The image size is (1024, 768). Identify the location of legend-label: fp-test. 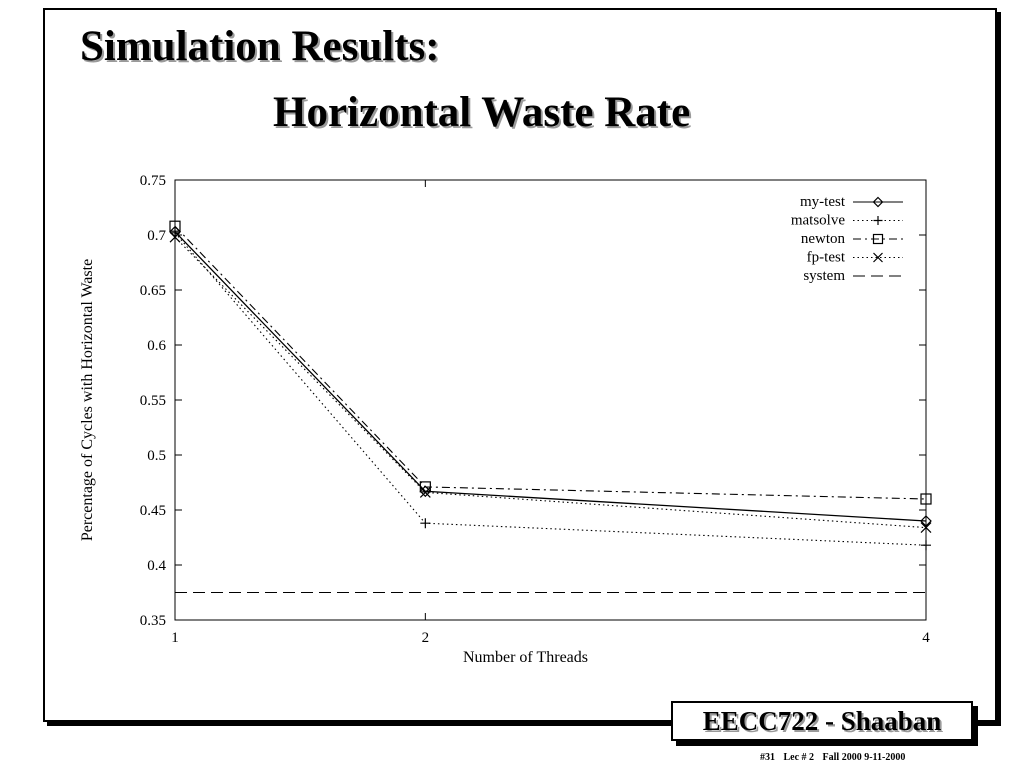
(826, 258).